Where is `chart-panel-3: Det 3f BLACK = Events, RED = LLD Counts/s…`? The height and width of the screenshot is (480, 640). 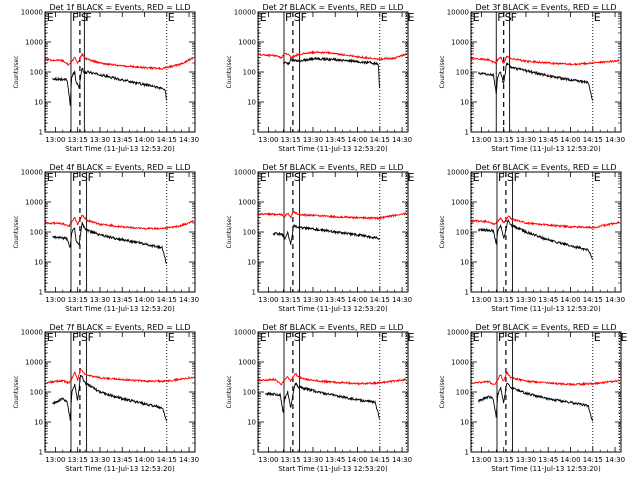
chart-panel-3: Det 3f BLACK = Events, RED = LLD Counts/s… is located at coordinates (532, 78).